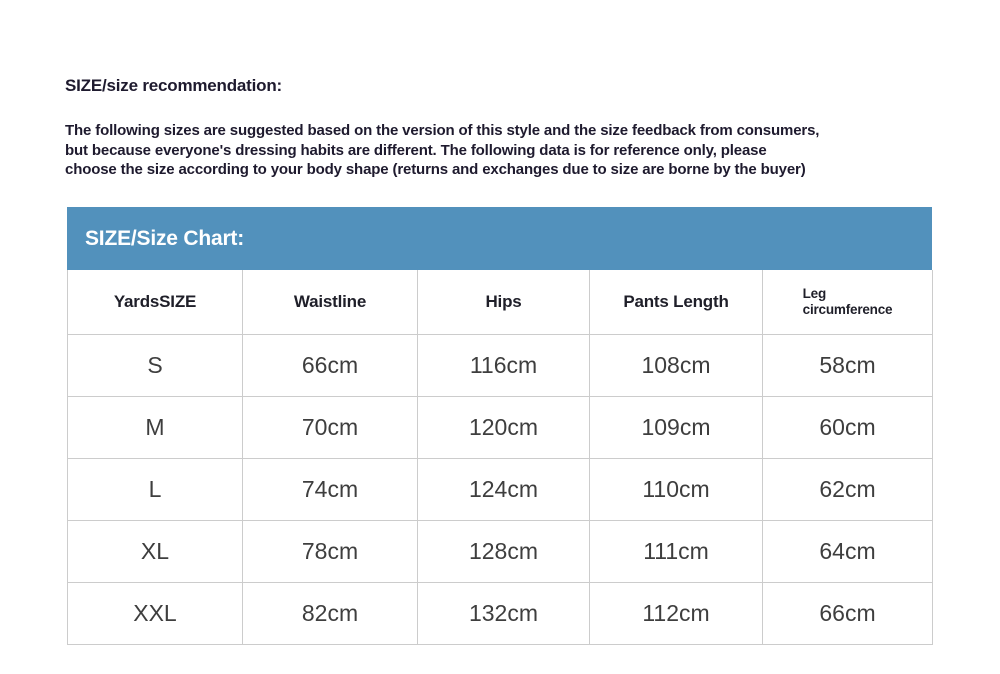  Describe the element at coordinates (503, 489) in the screenshot. I see `cell-hips: 124cm` at that location.